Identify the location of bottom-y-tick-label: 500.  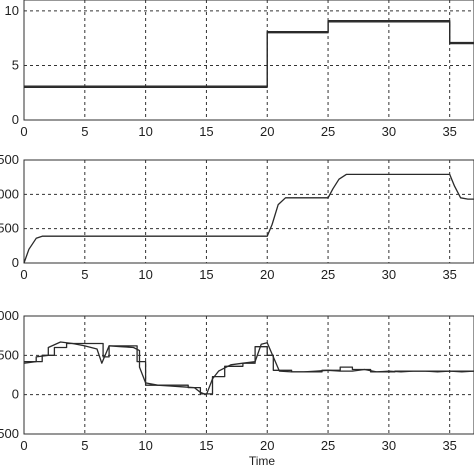
(9, 354).